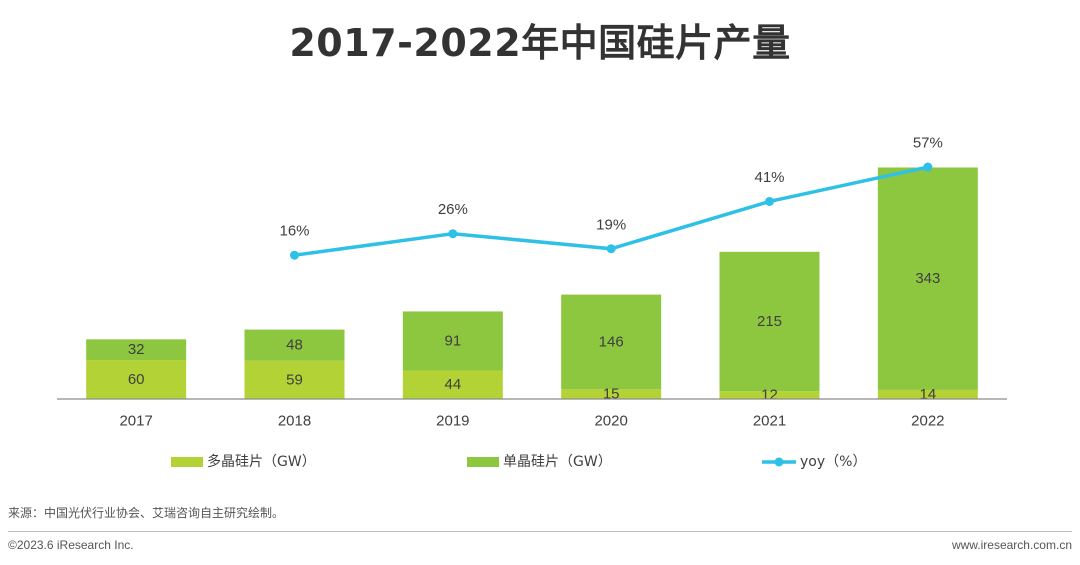  I want to click on data-label-monocrystalline-2018: 48, so click(294, 345).